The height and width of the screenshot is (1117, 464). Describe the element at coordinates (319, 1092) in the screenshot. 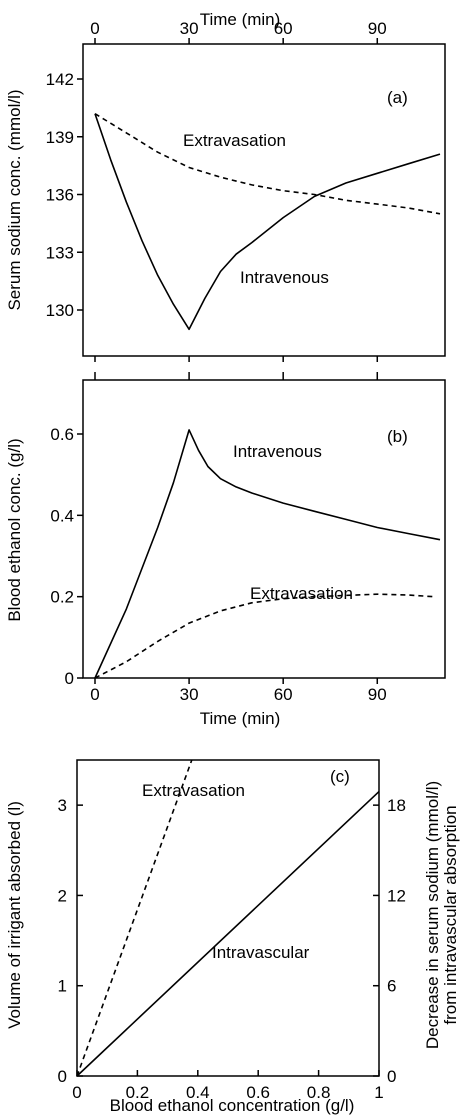

I see `panel-c-x-tick-label: 0.8` at that location.